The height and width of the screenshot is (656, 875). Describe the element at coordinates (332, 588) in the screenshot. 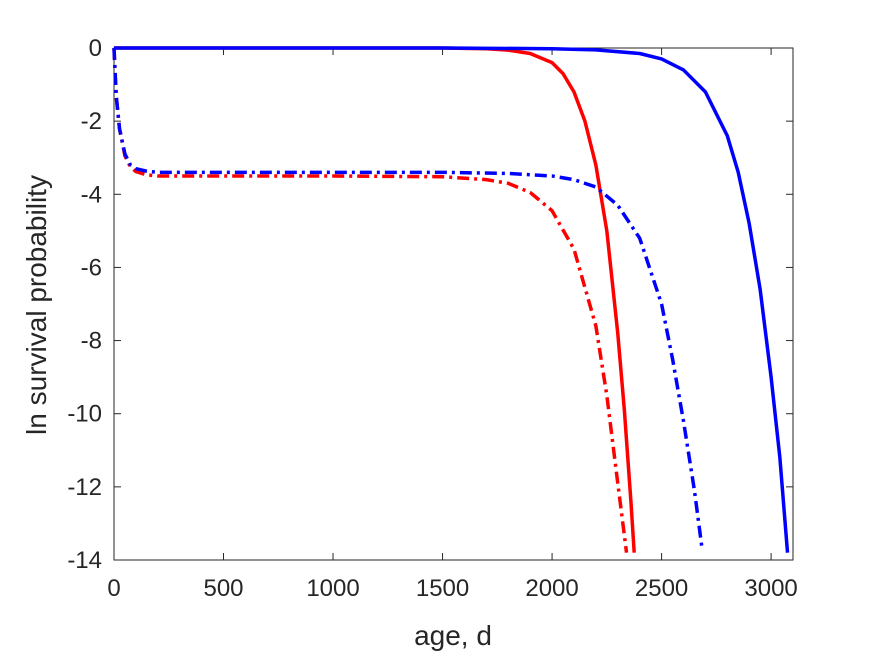

I see `x-tick-label: 1000` at that location.